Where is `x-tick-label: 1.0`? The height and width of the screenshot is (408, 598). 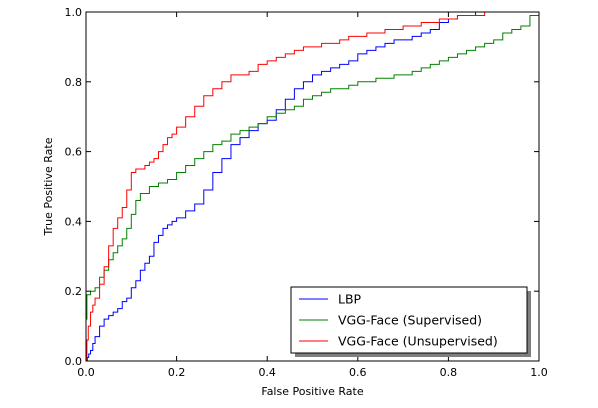 x-tick-label: 1.0 is located at coordinates (539, 372).